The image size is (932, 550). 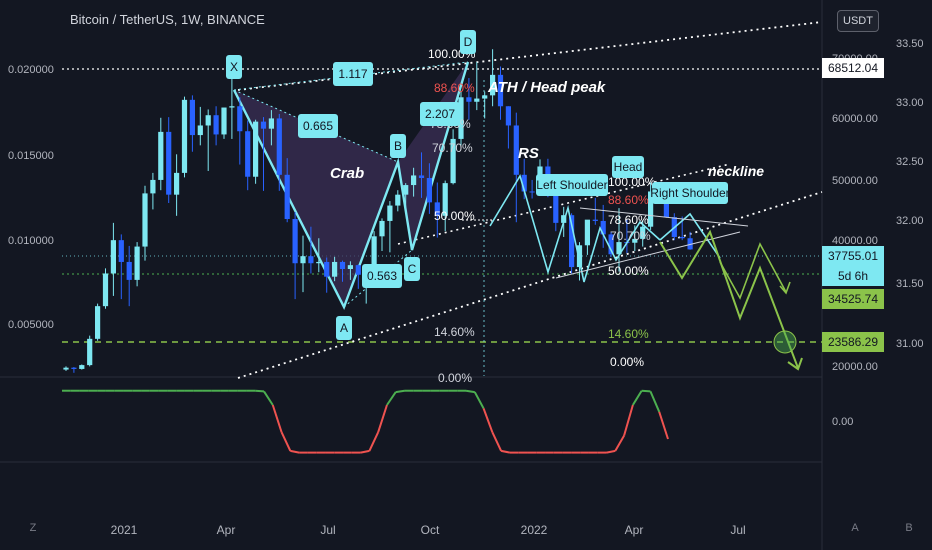 I want to click on fib-level-label: 50.00%, so click(x=454, y=216).